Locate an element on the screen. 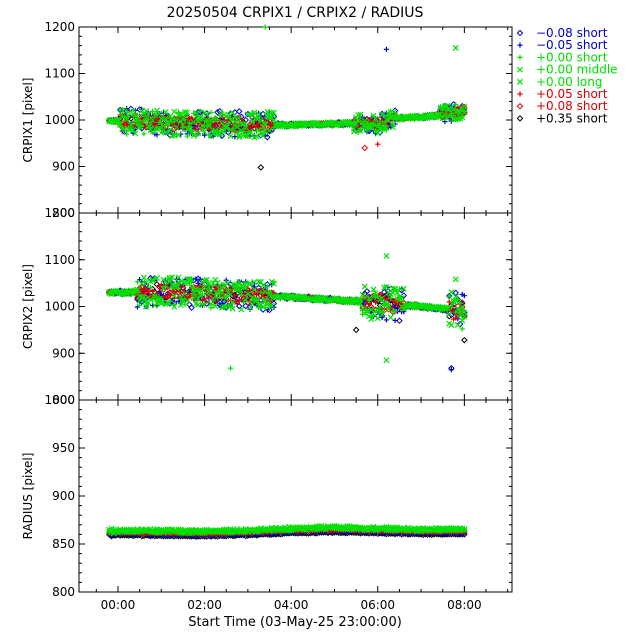 The height and width of the screenshot is (640, 640). legend-label: −0.08 short is located at coordinates (572, 33).